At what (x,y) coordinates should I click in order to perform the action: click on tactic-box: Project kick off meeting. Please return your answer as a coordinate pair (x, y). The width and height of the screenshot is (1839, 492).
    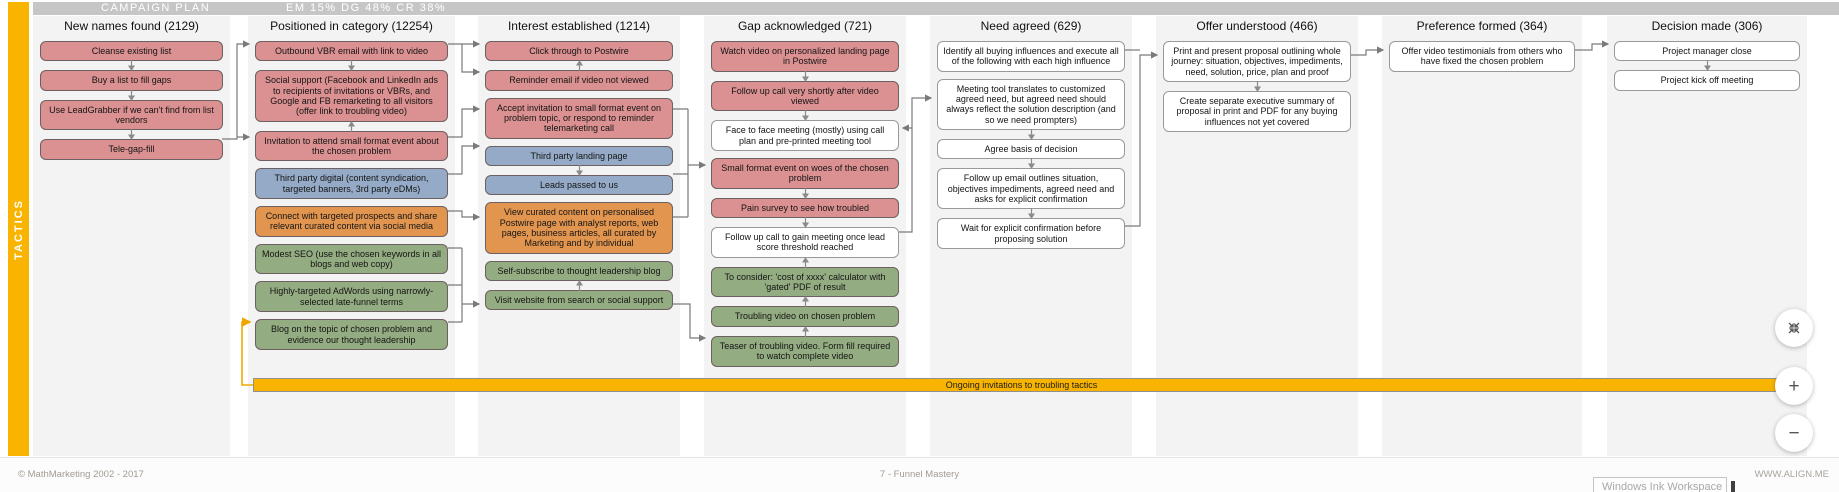
    Looking at the image, I should click on (1707, 80).